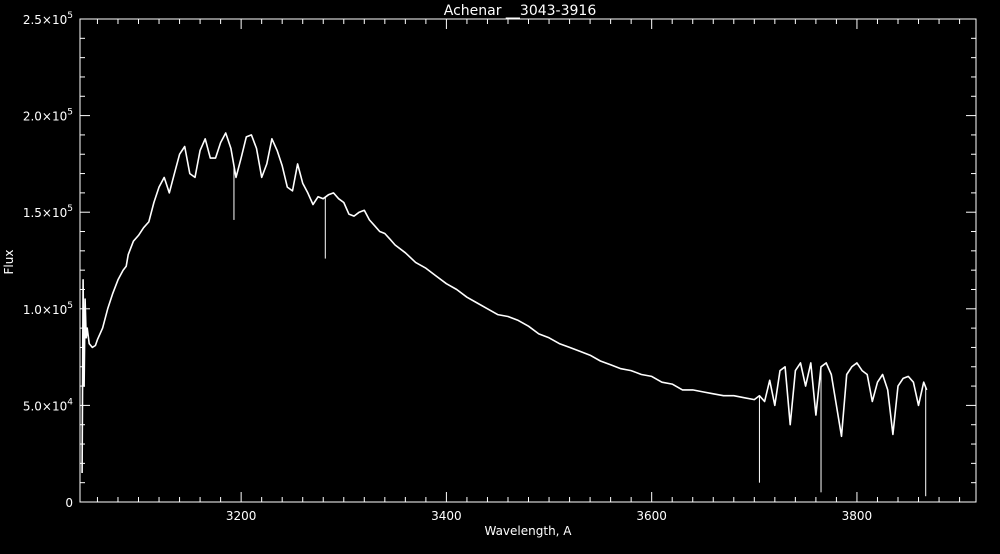 The height and width of the screenshot is (554, 1000). Describe the element at coordinates (528, 531) in the screenshot. I see `x-axis-label: Wavelength, A` at that location.